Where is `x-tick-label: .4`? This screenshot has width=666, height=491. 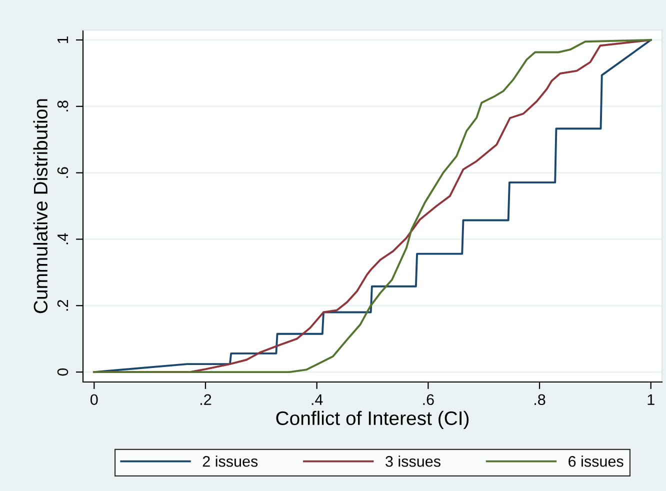
x-tick-label: .4 is located at coordinates (317, 399).